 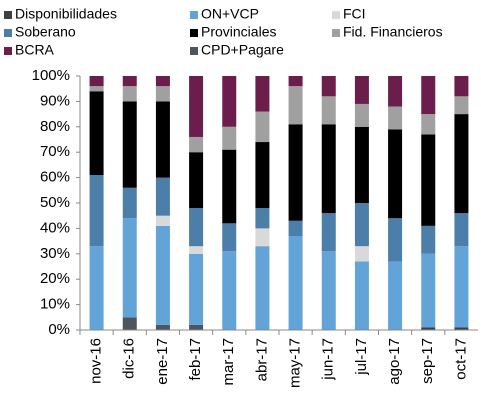 I want to click on x-tick-label: nov-16, so click(x=96, y=361).